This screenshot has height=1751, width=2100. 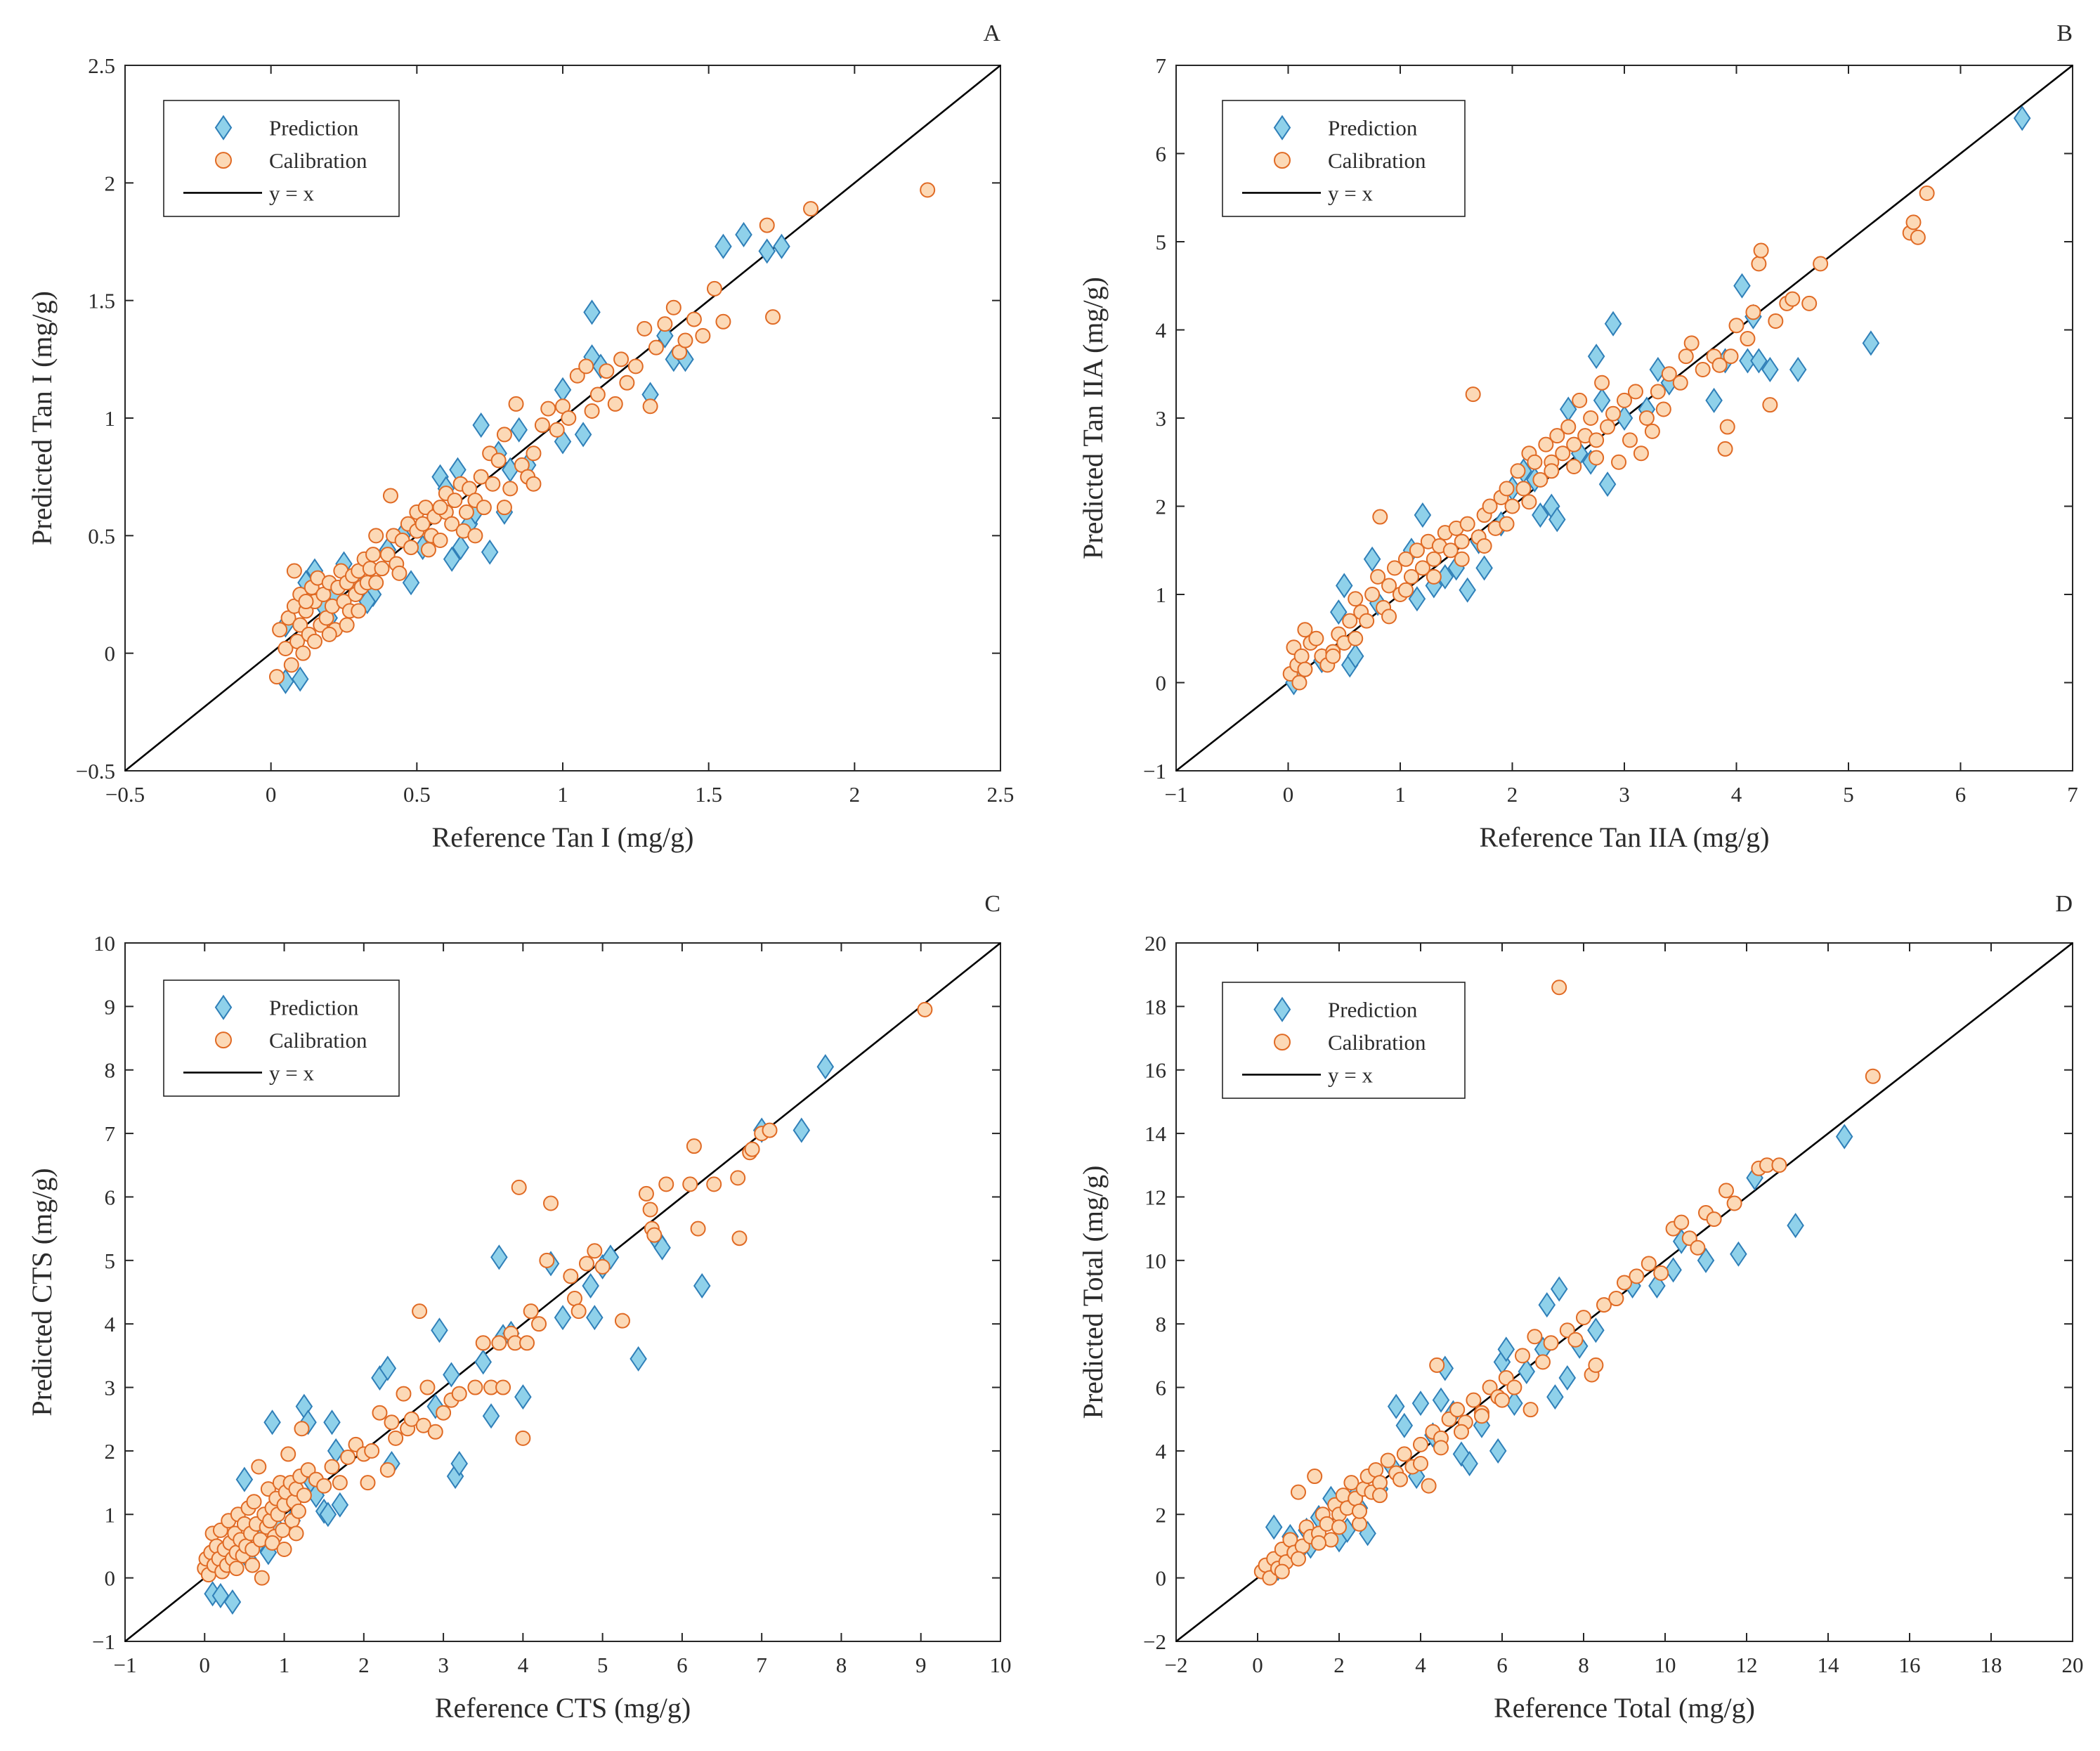 What do you see at coordinates (125, 794) in the screenshot?
I see `x-tick-label: −0.5` at bounding box center [125, 794].